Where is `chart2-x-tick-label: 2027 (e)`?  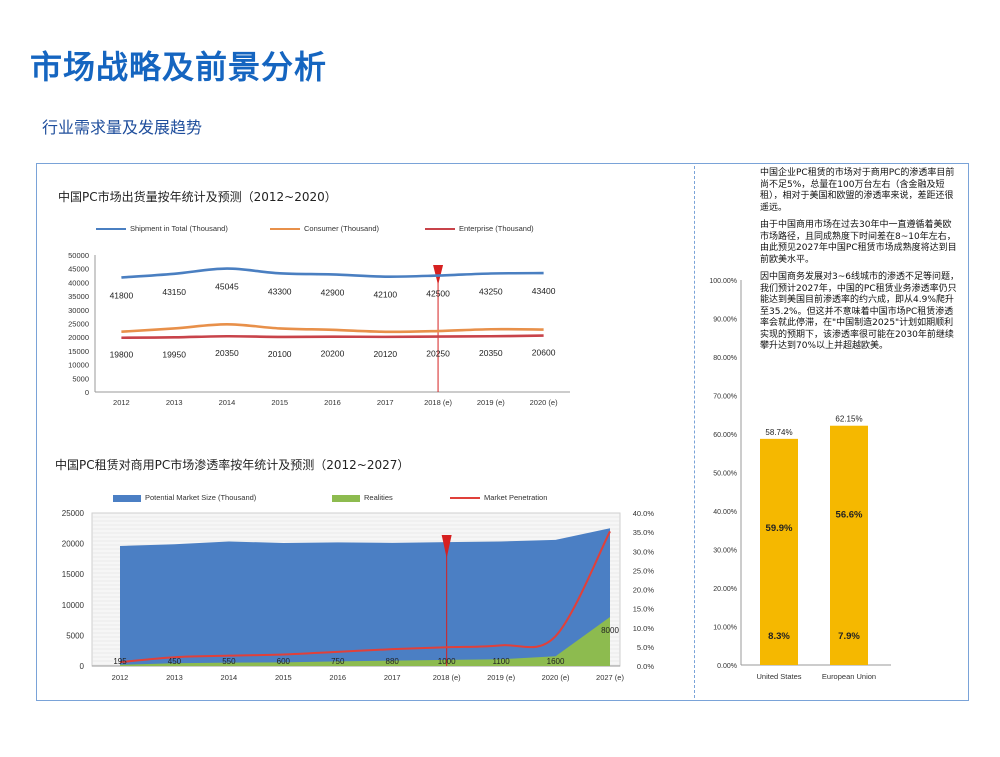 chart2-x-tick-label: 2027 (e) is located at coordinates (610, 677).